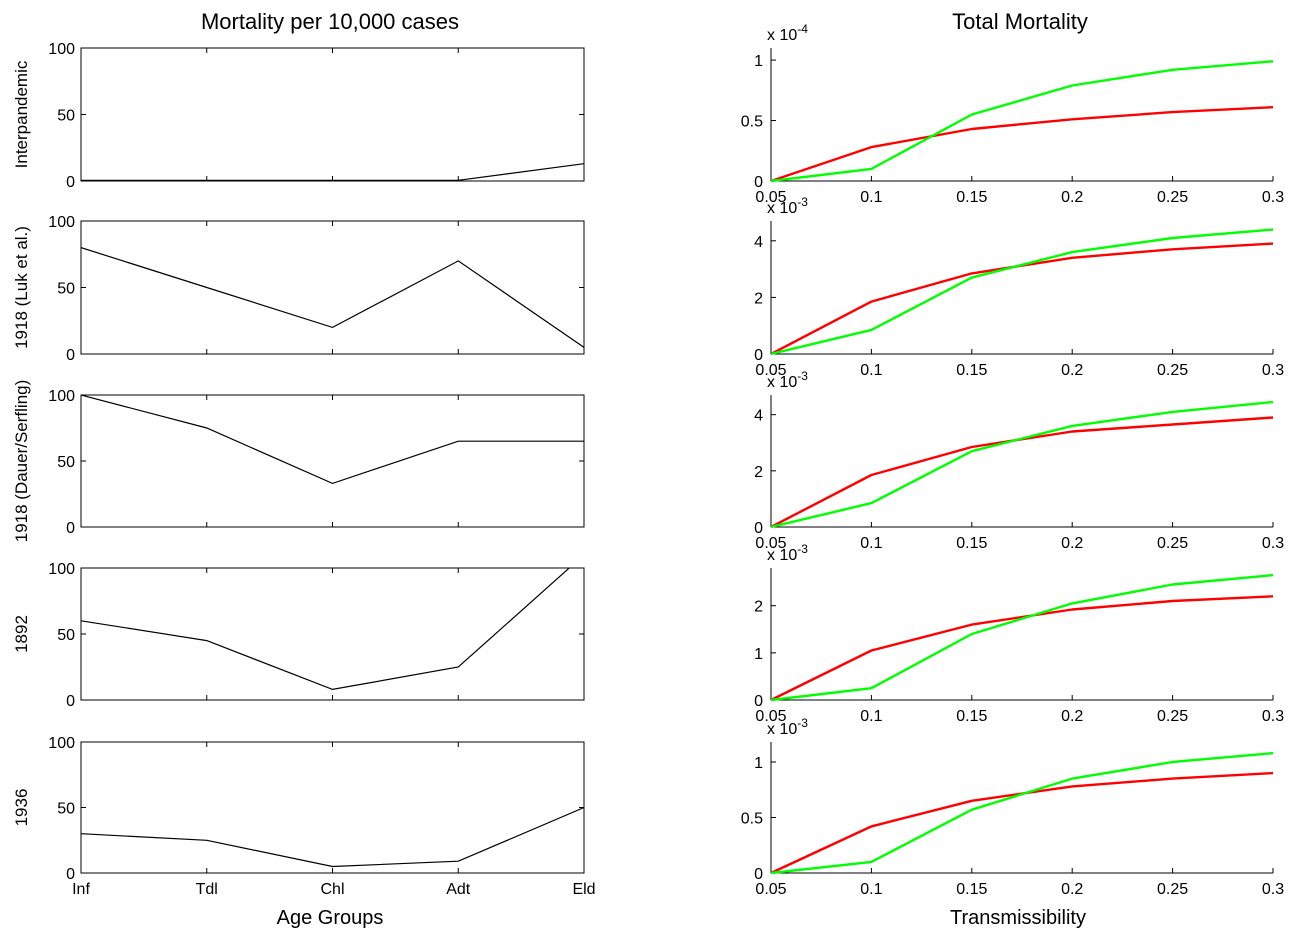  I want to click on left-panel: 0 50 100 Inf Tdl Chl Adt Eld 1936, so click(304, 816).